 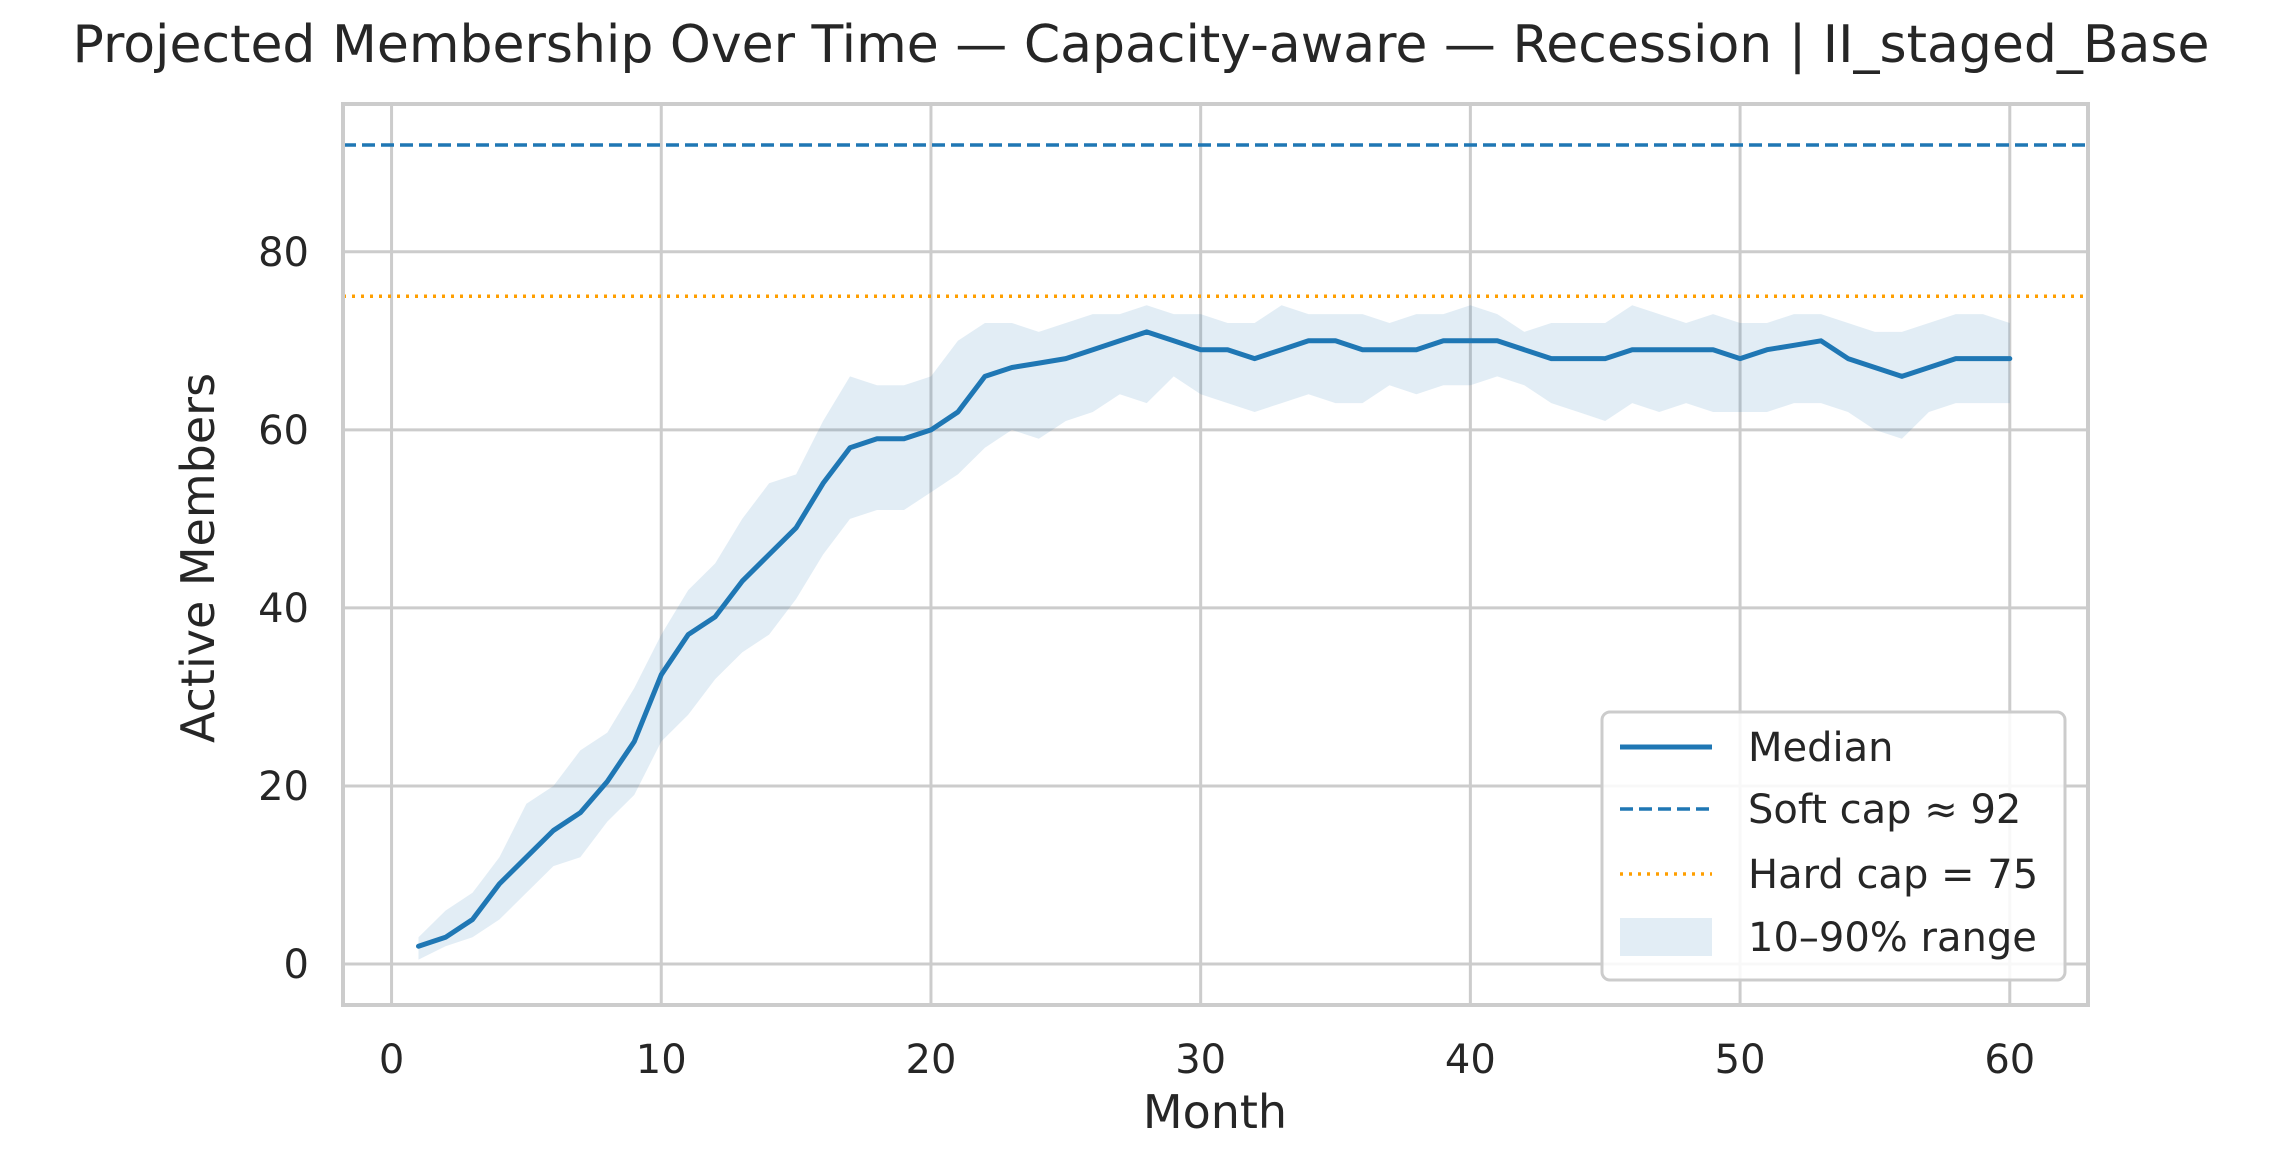 I want to click on y-tick-label: 40, so click(x=283, y=609).